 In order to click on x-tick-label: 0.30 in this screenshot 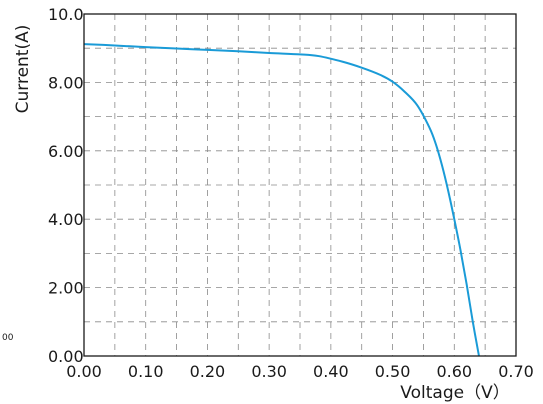, I will do `click(269, 371)`.